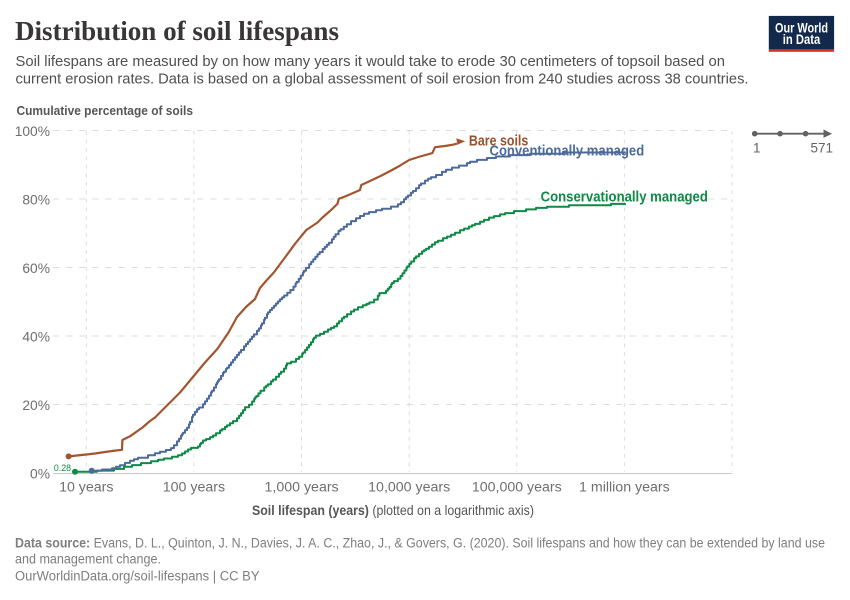 The image size is (850, 600). Describe the element at coordinates (567, 150) in the screenshot. I see `svg-text: Conventionally managed` at that location.